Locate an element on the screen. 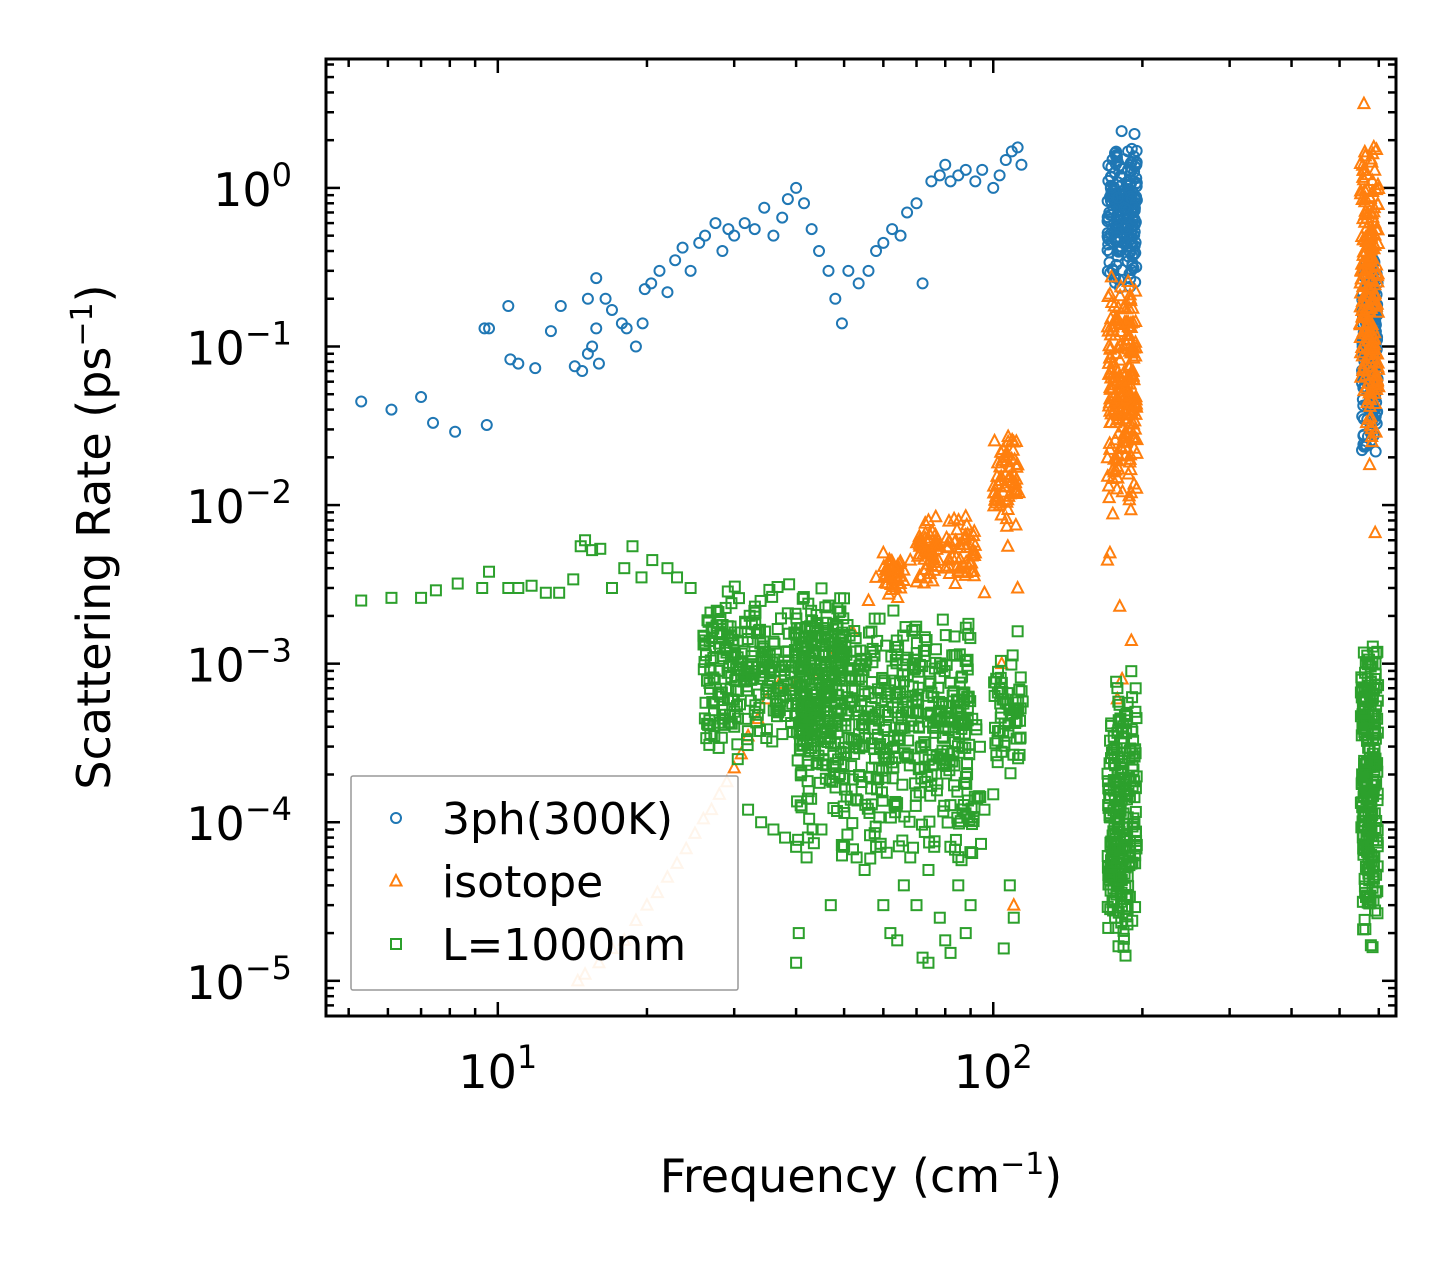 The height and width of the screenshot is (1265, 1455). legend-label-boundary: L=1000nm is located at coordinates (564, 945).